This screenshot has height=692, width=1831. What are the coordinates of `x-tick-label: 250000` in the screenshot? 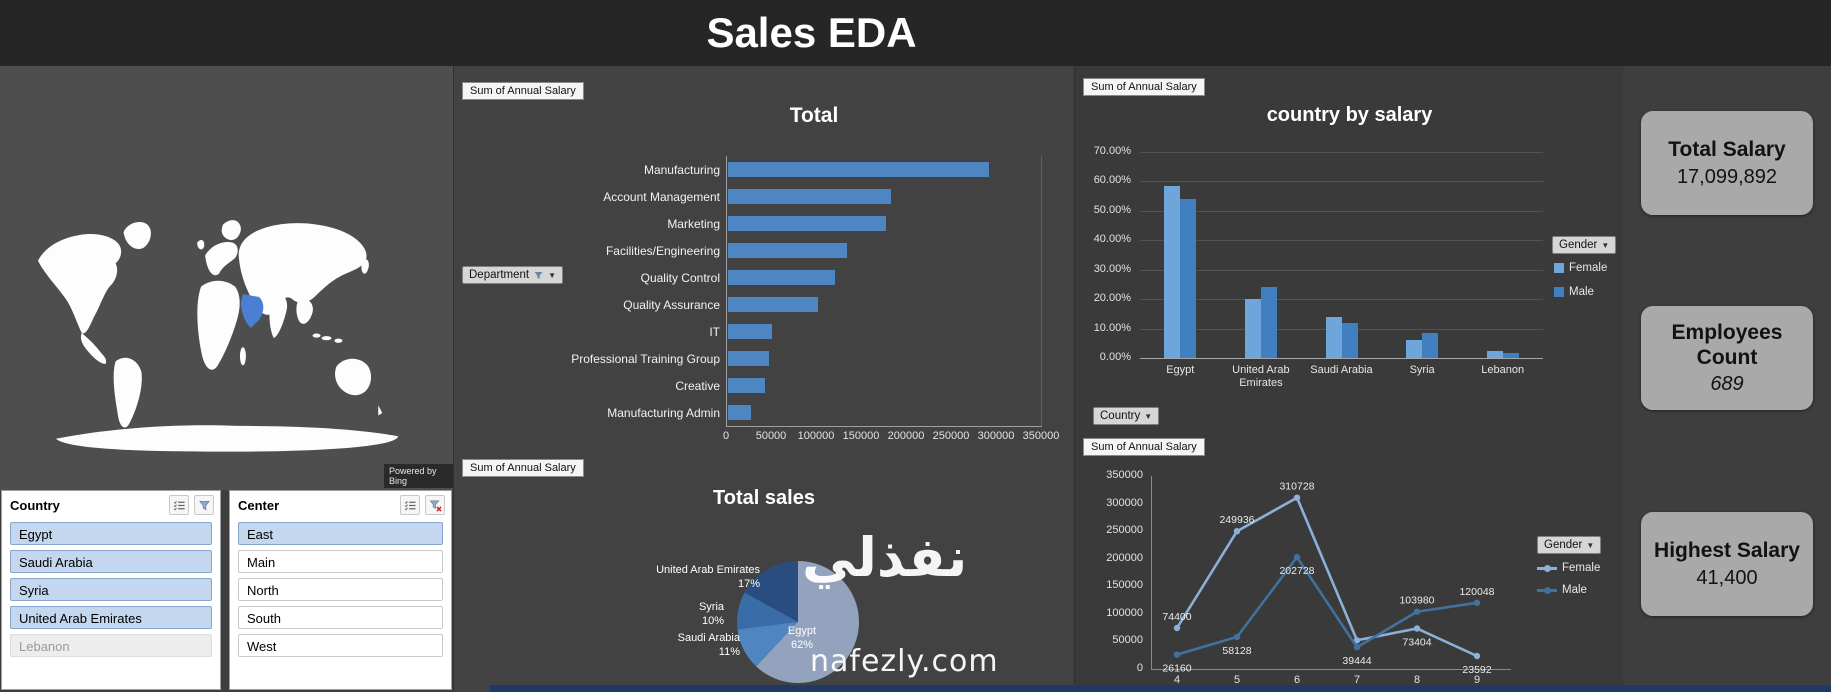 It's located at (951, 436).